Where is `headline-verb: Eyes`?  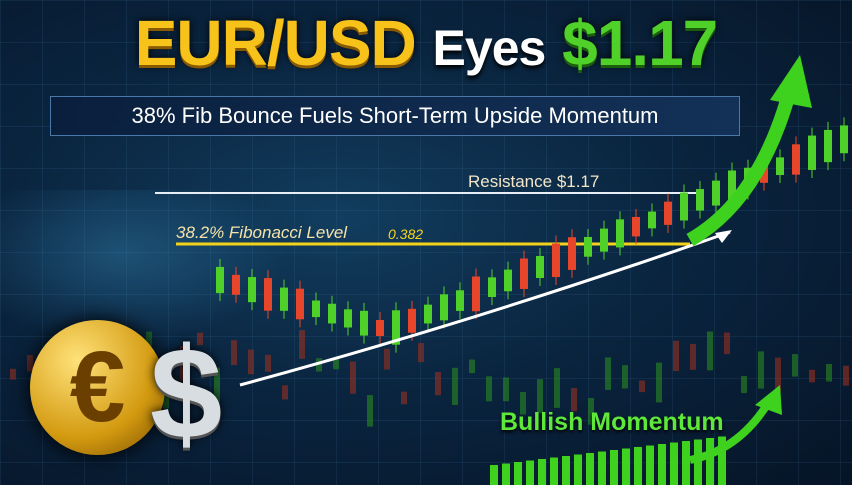 headline-verb: Eyes is located at coordinates (489, 48).